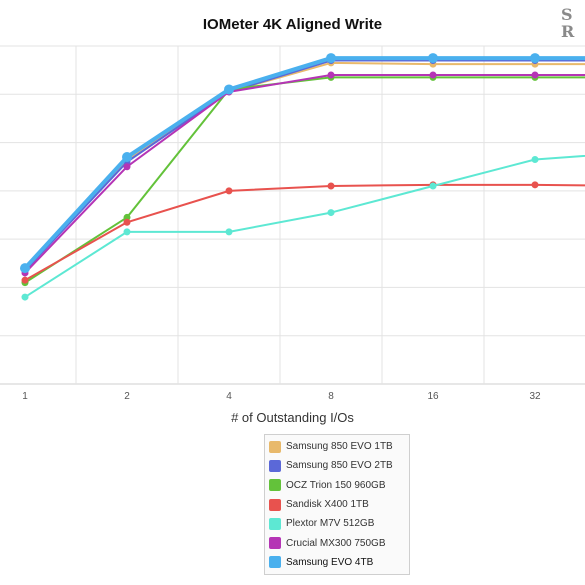 Image resolution: width=585 pixels, height=585 pixels. I want to click on x-tick-label: 1, so click(25, 396).